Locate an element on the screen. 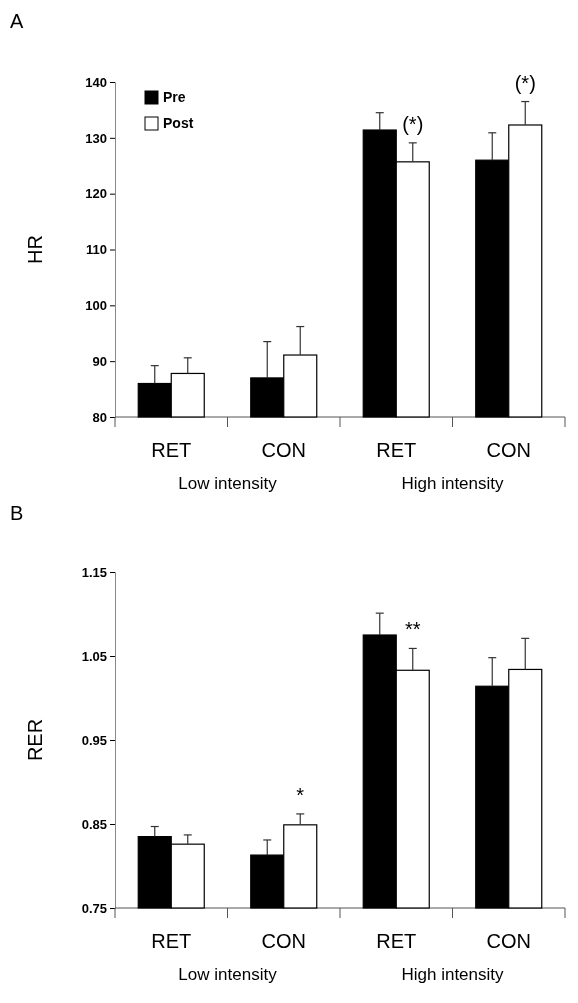 The image size is (578, 1003). y-tick-label: 90 is located at coordinates (99, 361).